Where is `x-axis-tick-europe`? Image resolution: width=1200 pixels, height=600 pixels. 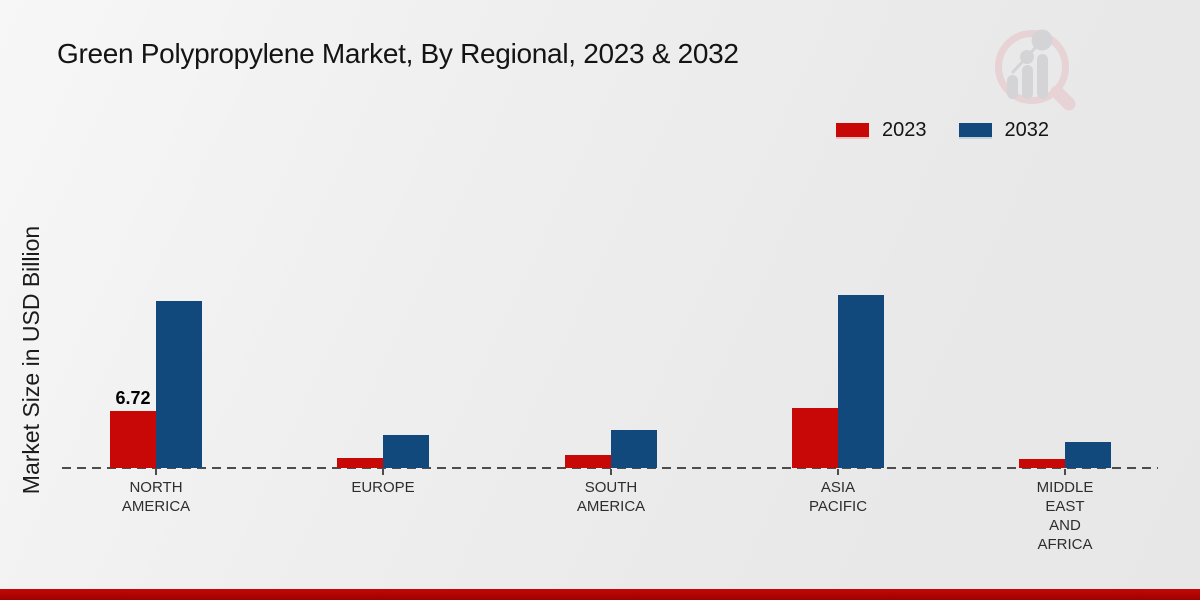
x-axis-tick-europe is located at coordinates (383, 472).